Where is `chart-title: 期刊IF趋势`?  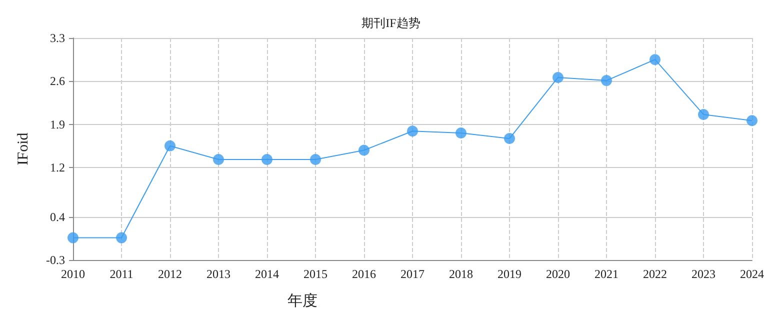
chart-title: 期刊IF趋势 is located at coordinates (391, 23).